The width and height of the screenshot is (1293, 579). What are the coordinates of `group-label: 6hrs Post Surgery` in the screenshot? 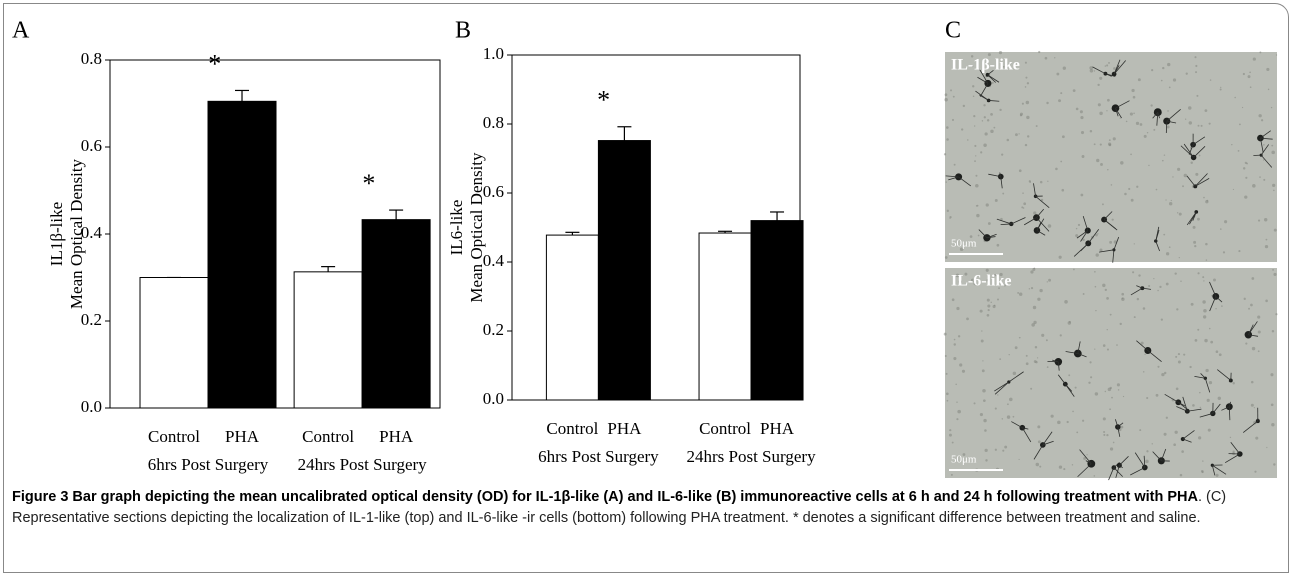 It's located at (598, 456).